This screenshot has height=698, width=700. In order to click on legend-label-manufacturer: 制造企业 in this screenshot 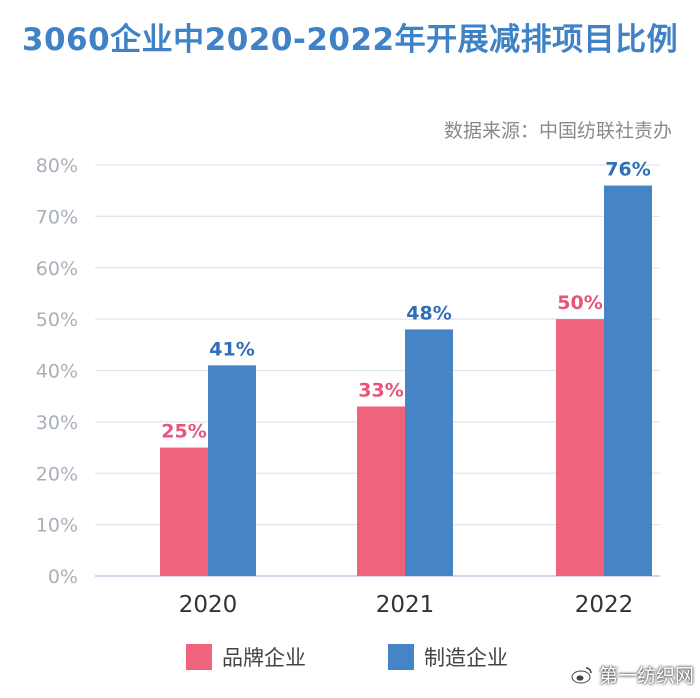, I will do `click(466, 658)`.